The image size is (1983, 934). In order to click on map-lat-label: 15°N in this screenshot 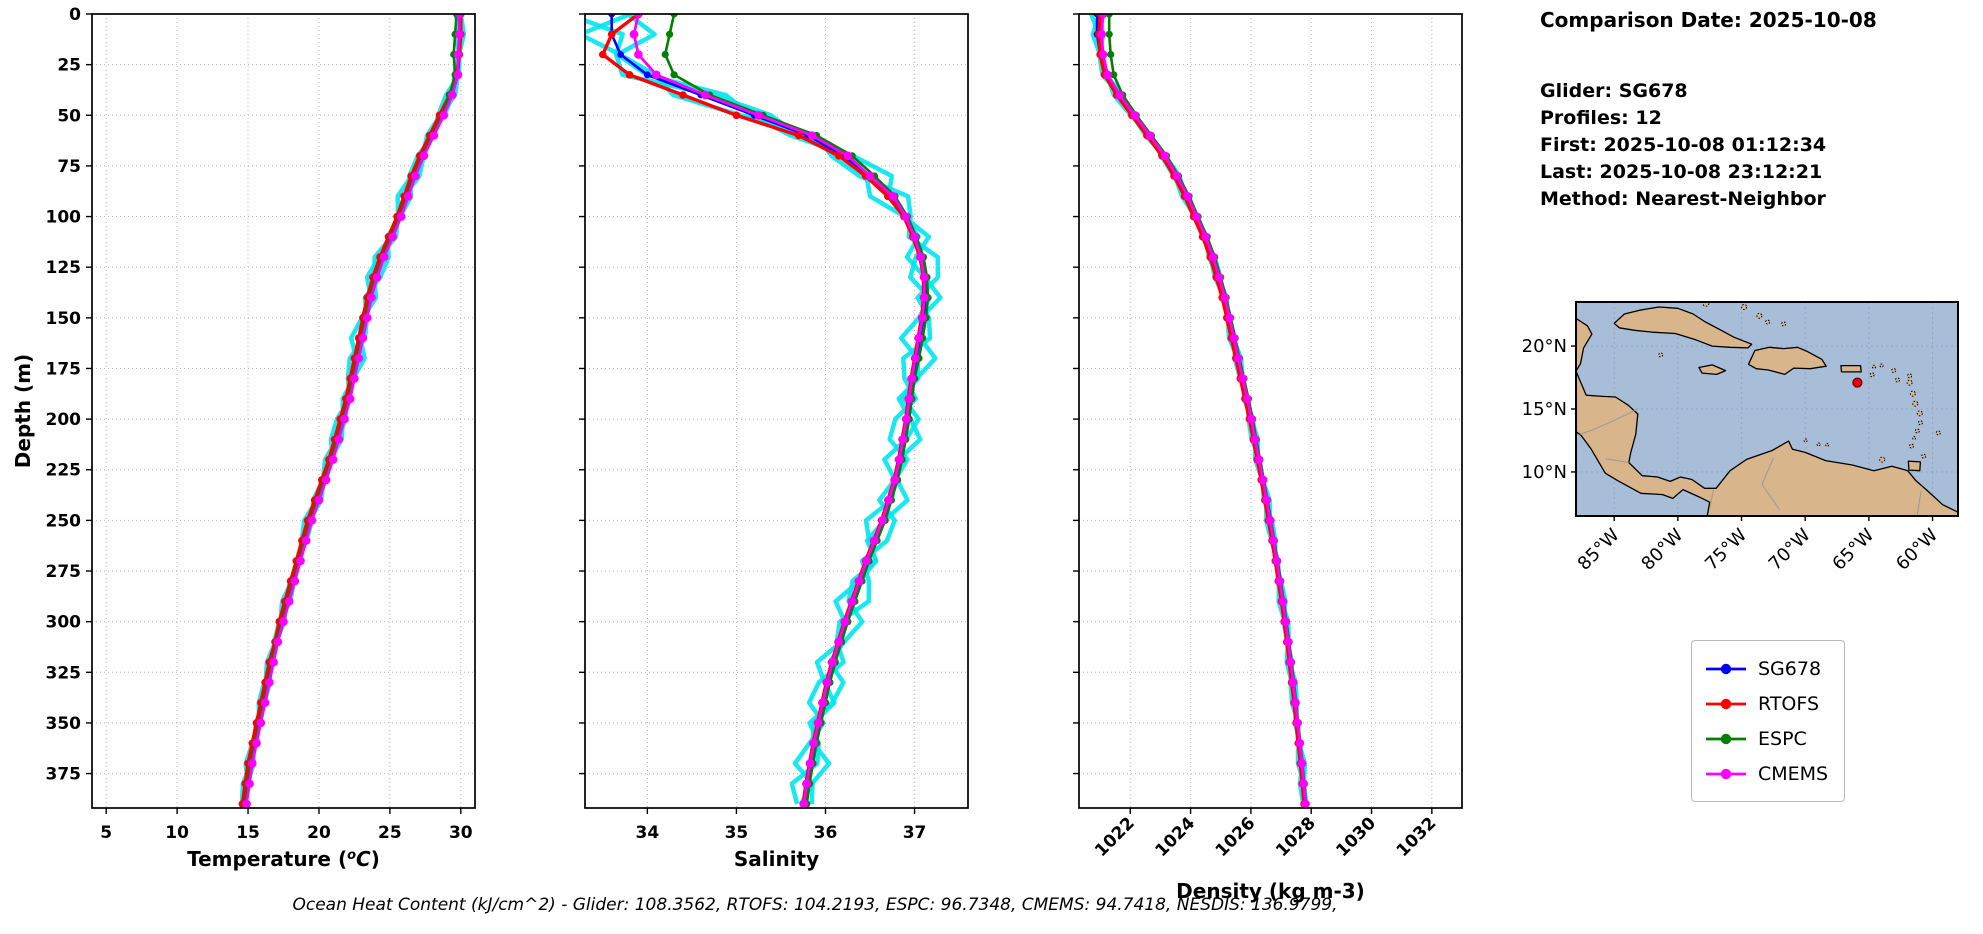, I will do `click(1544, 409)`.